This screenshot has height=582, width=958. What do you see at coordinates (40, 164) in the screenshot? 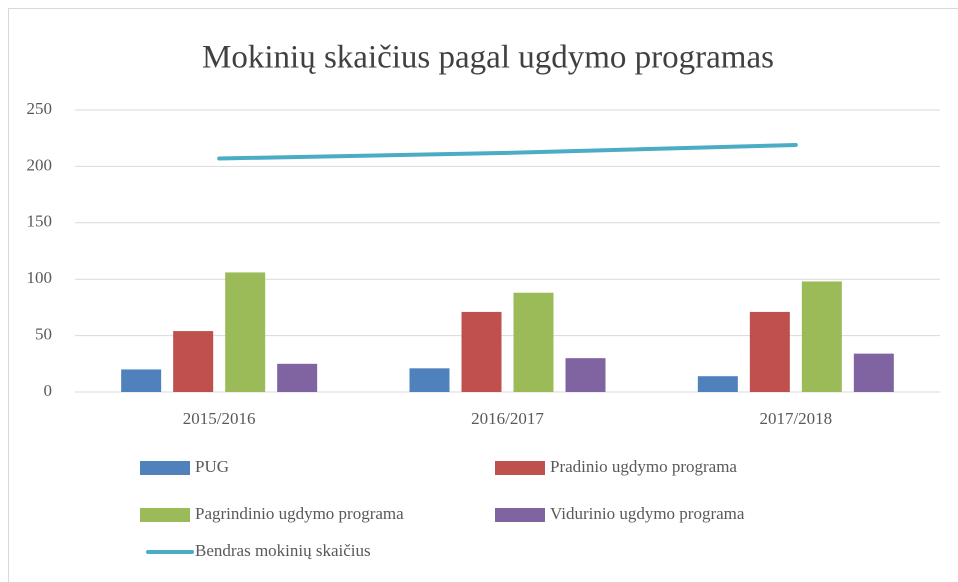
I see `y-tick-label: 200` at bounding box center [40, 164].